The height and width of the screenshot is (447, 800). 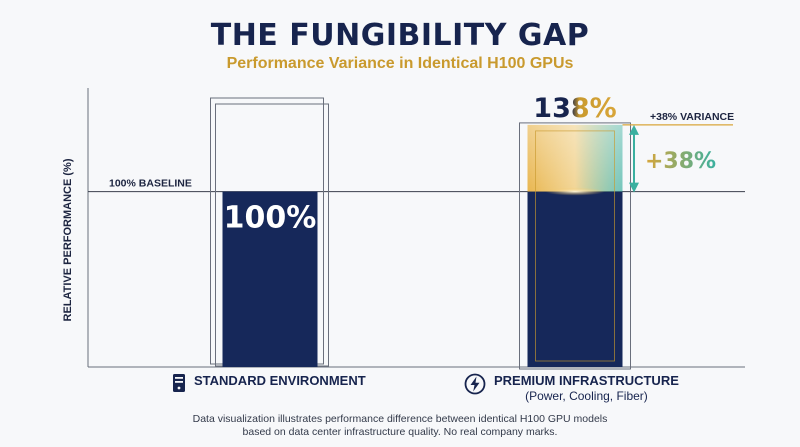 What do you see at coordinates (68, 240) in the screenshot?
I see `y-axis-label: RELATIVE PERFORMANCE (%)` at bounding box center [68, 240].